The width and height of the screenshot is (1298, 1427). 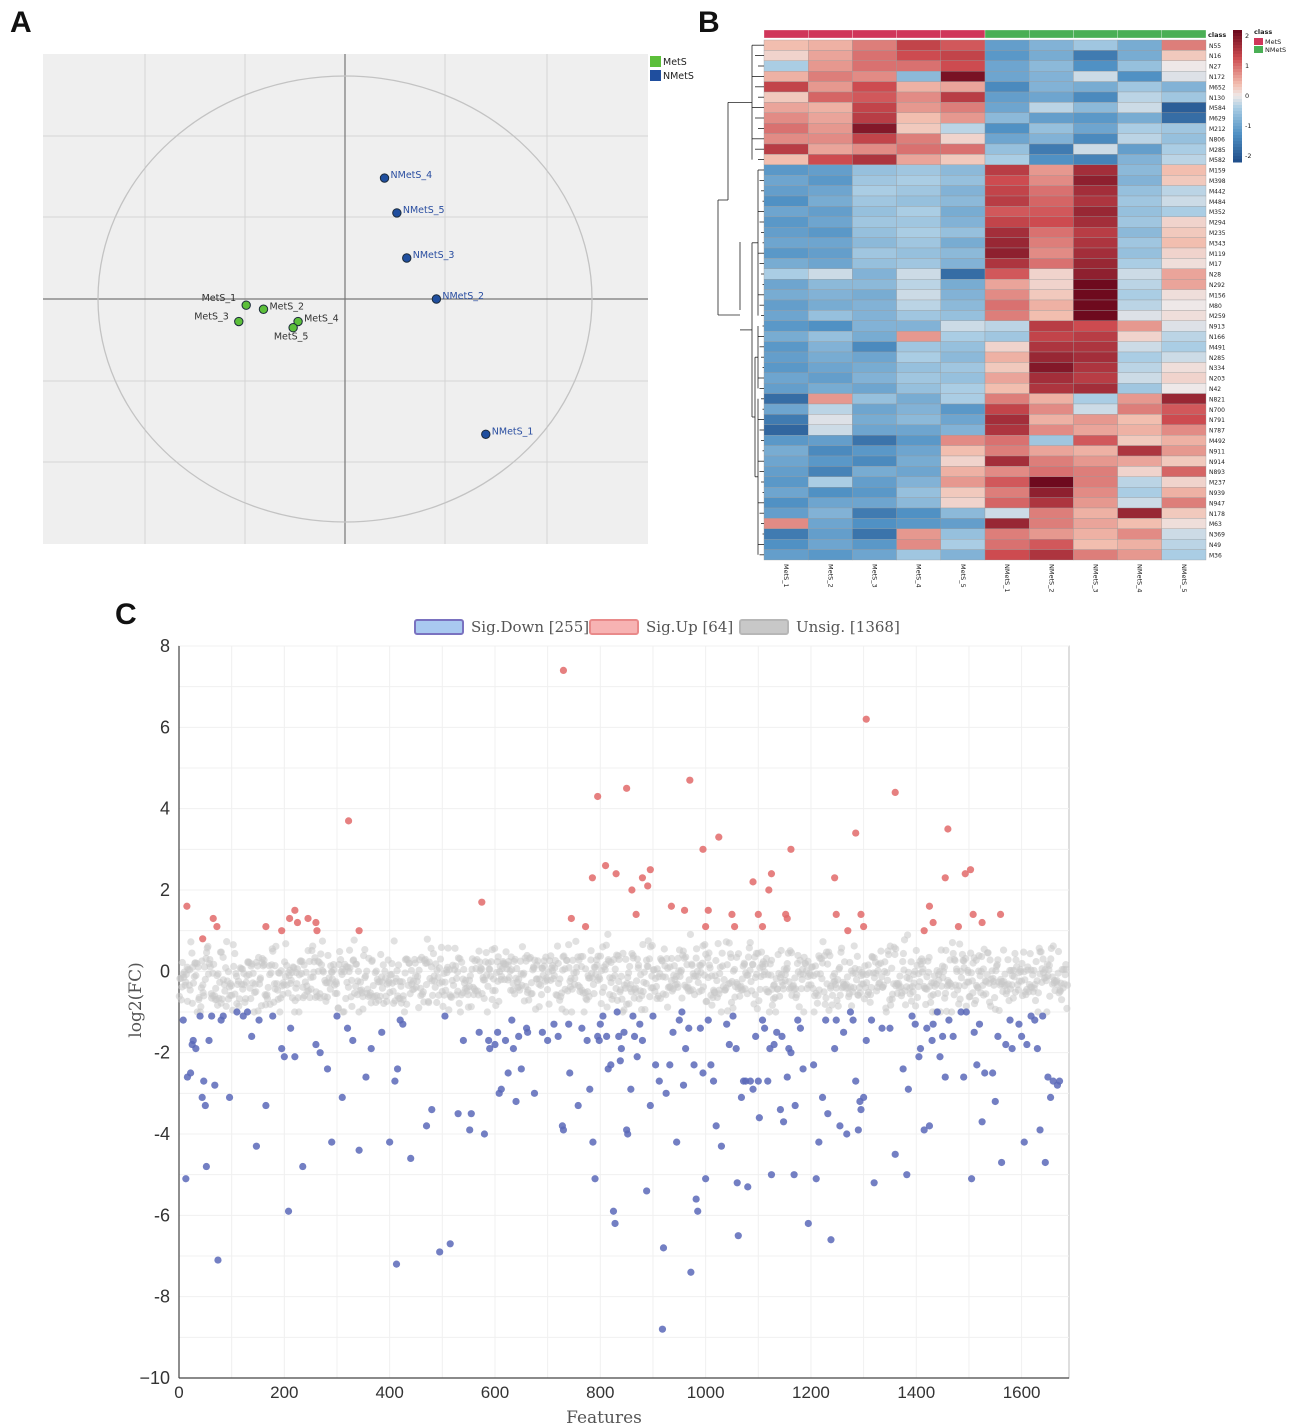 I want to click on panel-label-c: C, so click(x=126, y=614).